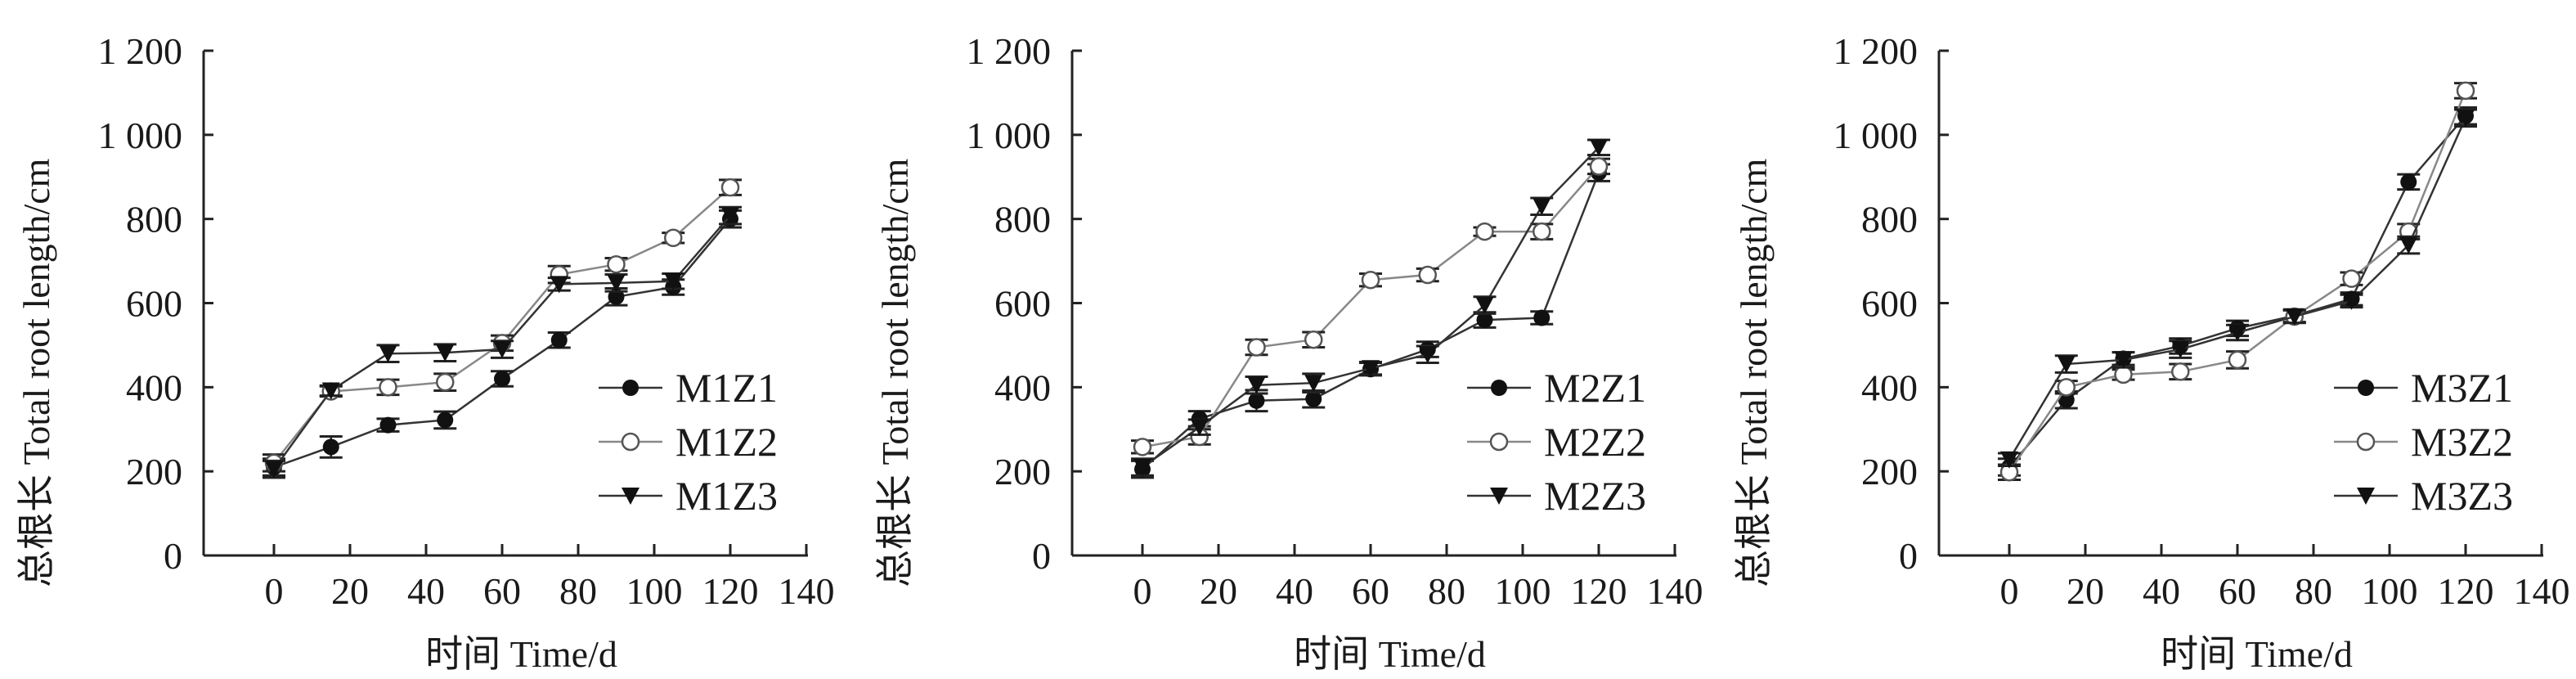 This screenshot has width=2576, height=679. Describe the element at coordinates (1010, 51) in the screenshot. I see `y-tick-label: 1 200` at that location.